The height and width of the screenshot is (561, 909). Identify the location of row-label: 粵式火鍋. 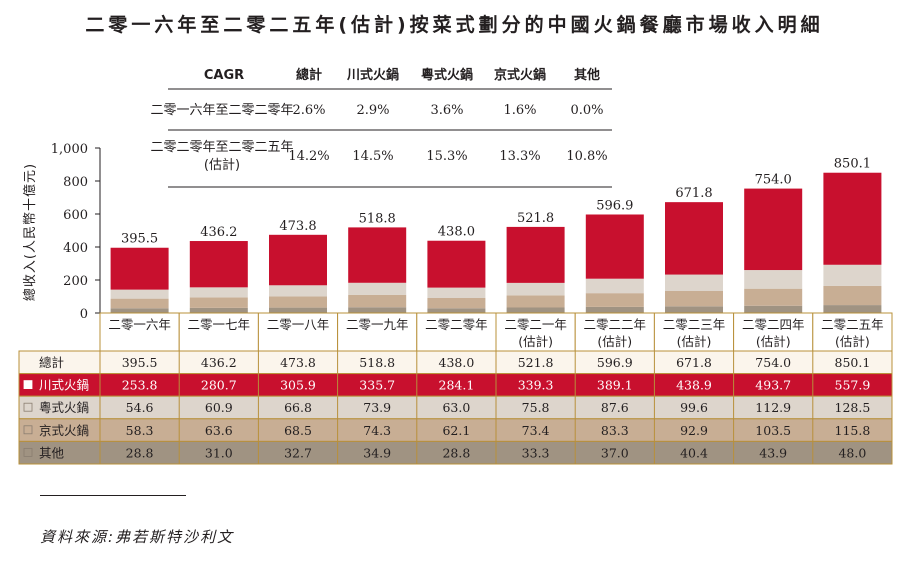
(64, 407).